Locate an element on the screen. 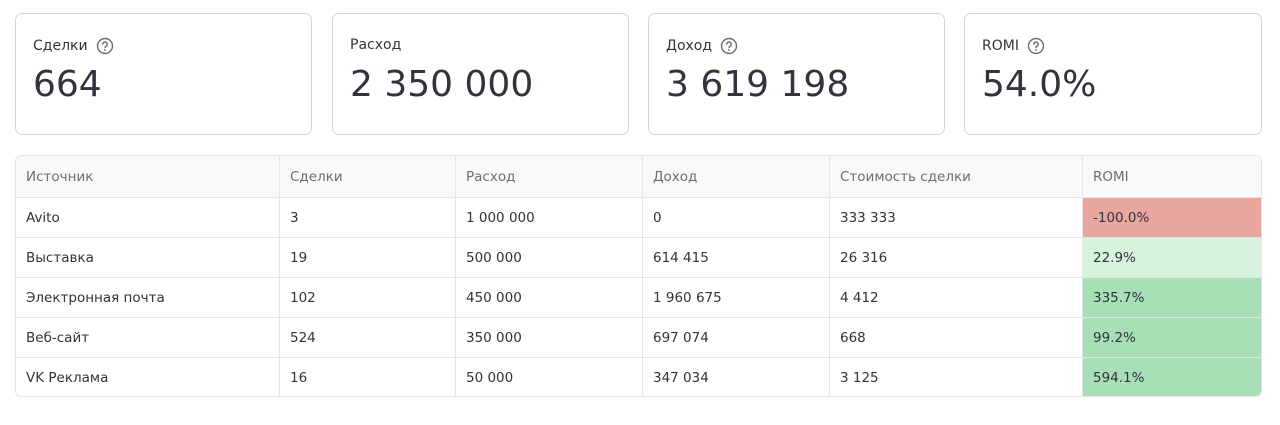  kpi-label-row: Доход is located at coordinates (702, 46).